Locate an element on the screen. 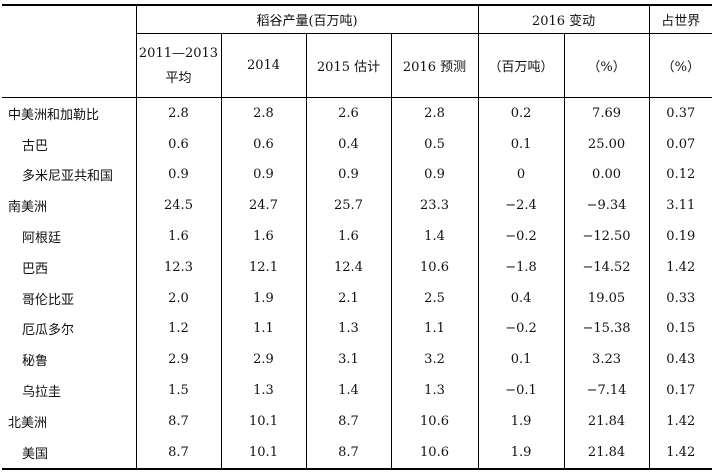 The height and width of the screenshot is (473, 716). cell-change-percent: −7.14 is located at coordinates (606, 390).